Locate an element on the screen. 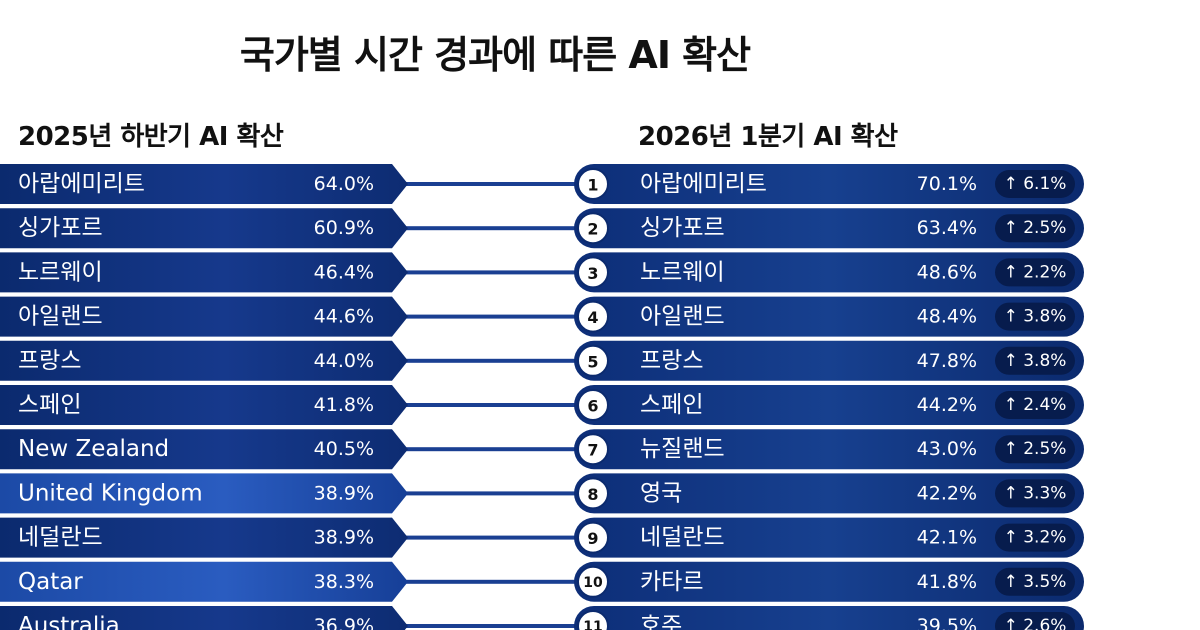 This screenshot has width=1200, height=630. left-country-label: 프랑스 is located at coordinates (49, 361).